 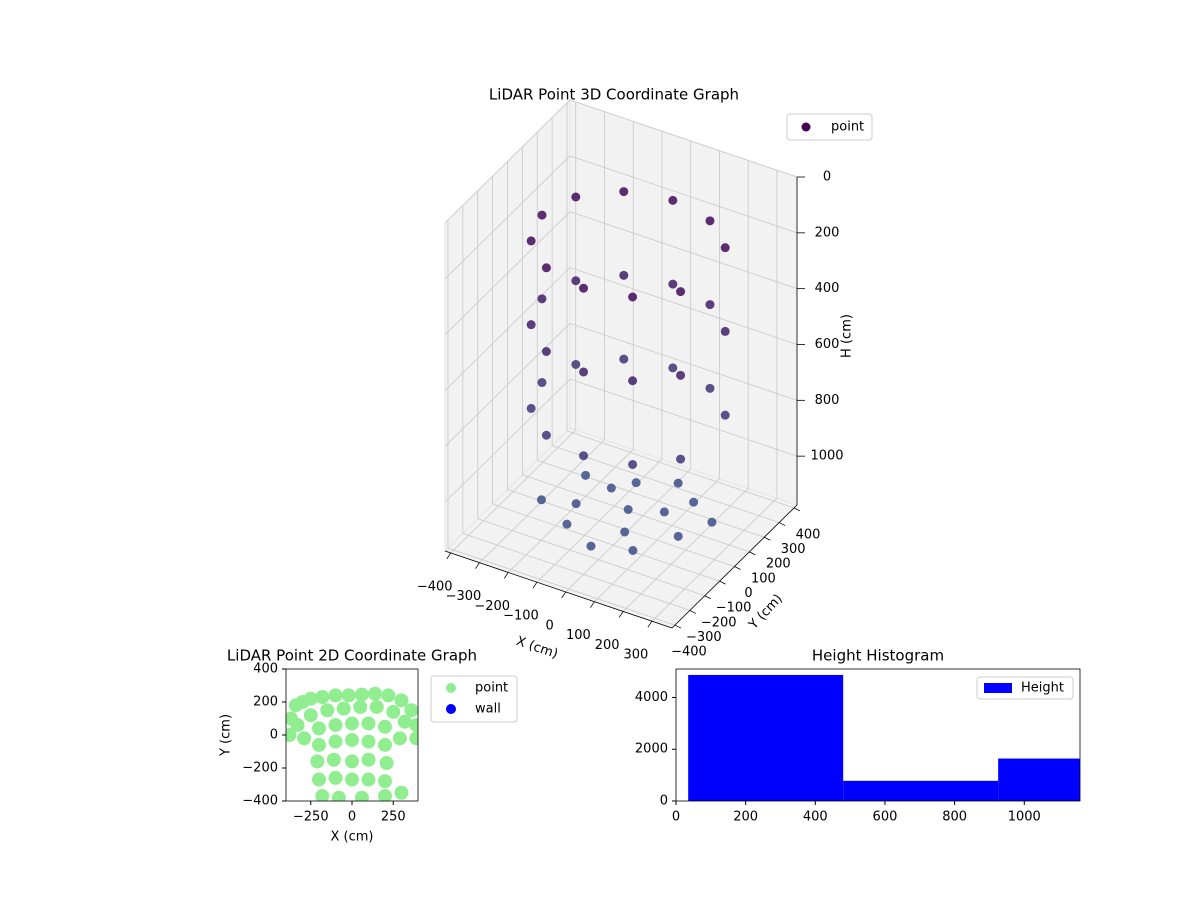 What do you see at coordinates (998, 688) in the screenshot?
I see `legend-patch` at bounding box center [998, 688].